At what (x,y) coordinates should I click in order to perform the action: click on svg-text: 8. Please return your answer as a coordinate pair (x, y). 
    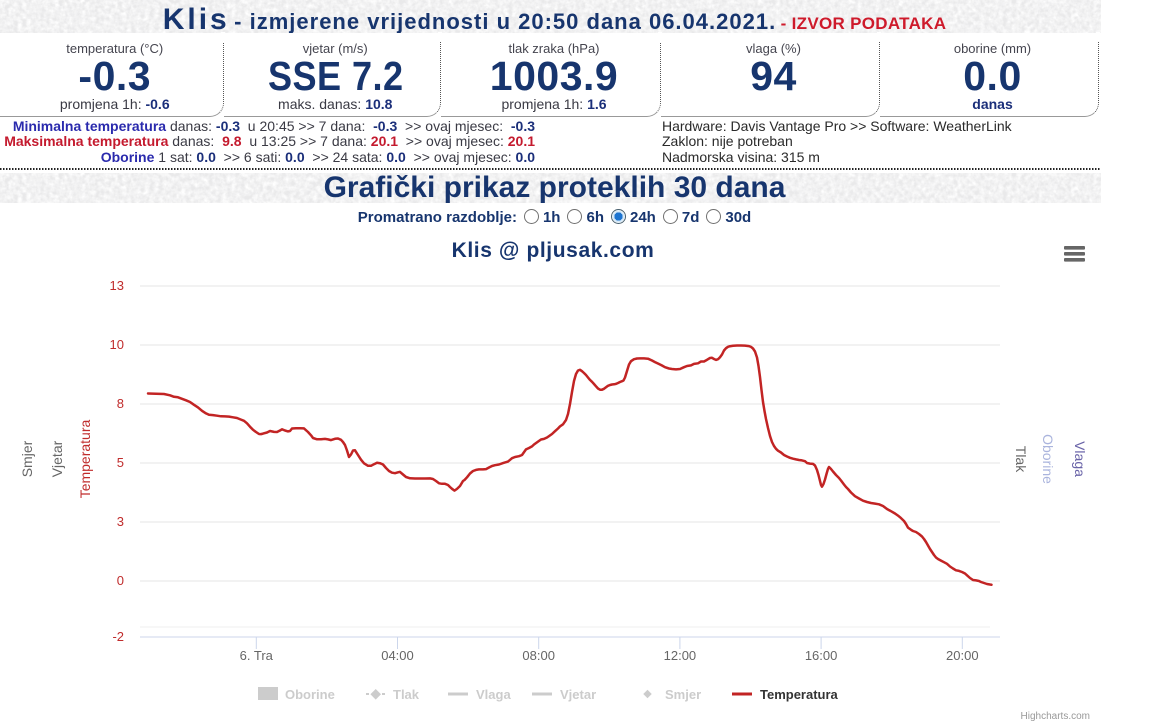
    Looking at the image, I should click on (120, 403).